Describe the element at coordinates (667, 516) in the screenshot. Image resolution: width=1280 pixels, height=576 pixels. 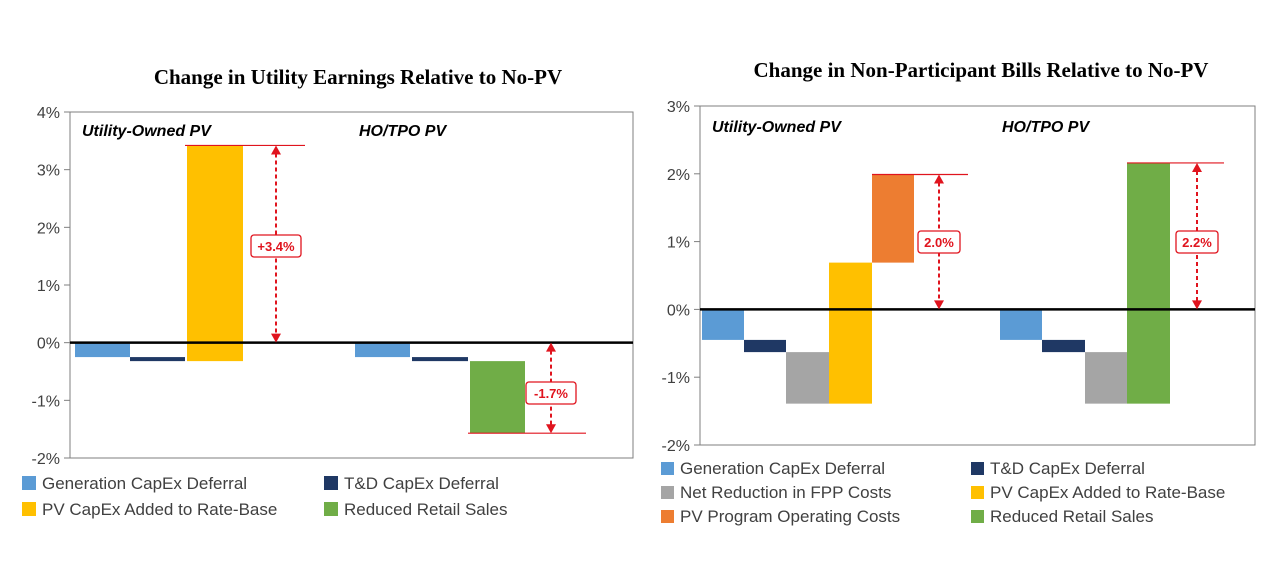
I see `legend-swatch-pv-program-operating-costs` at that location.